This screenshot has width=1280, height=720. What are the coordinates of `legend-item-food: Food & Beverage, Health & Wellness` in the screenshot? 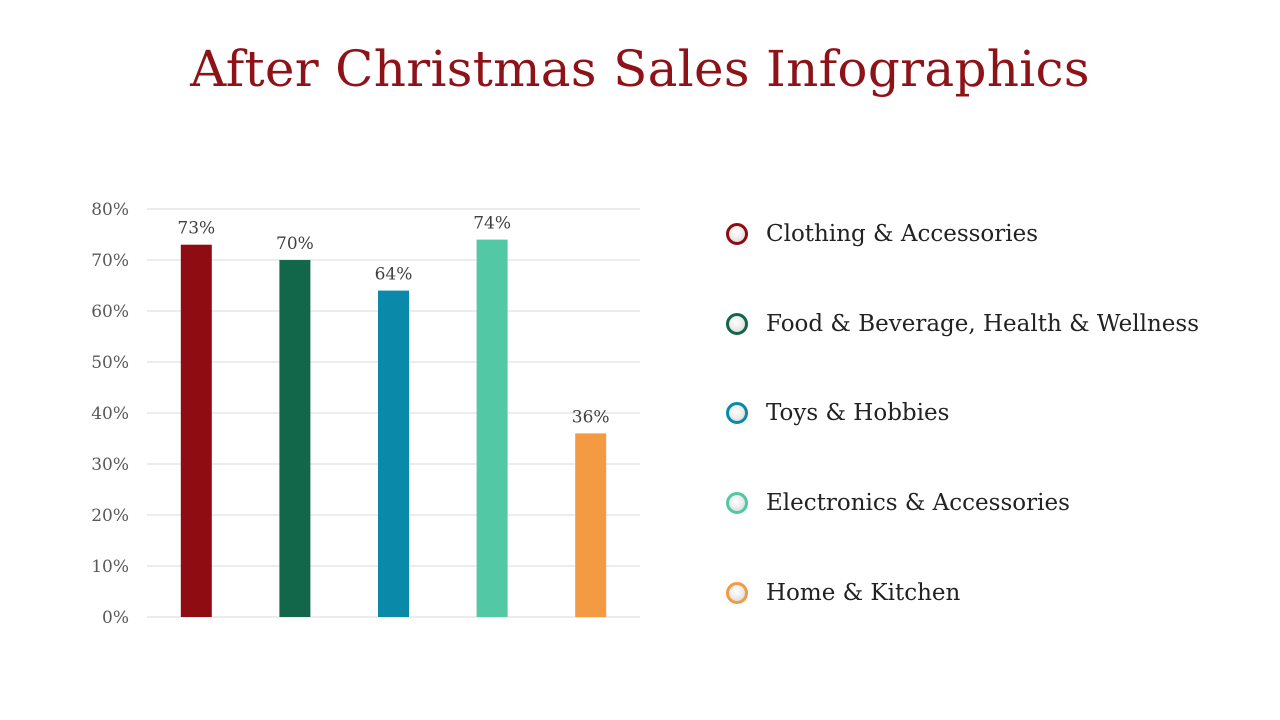 It's located at (962, 324).